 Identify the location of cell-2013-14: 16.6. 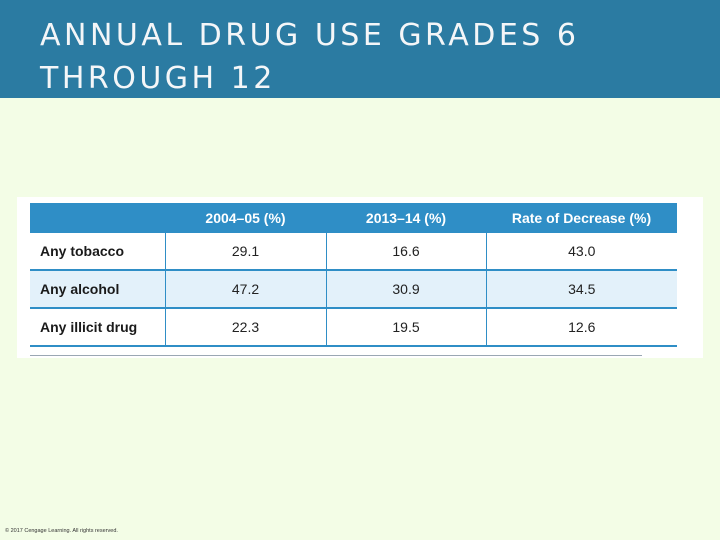
(406, 252).